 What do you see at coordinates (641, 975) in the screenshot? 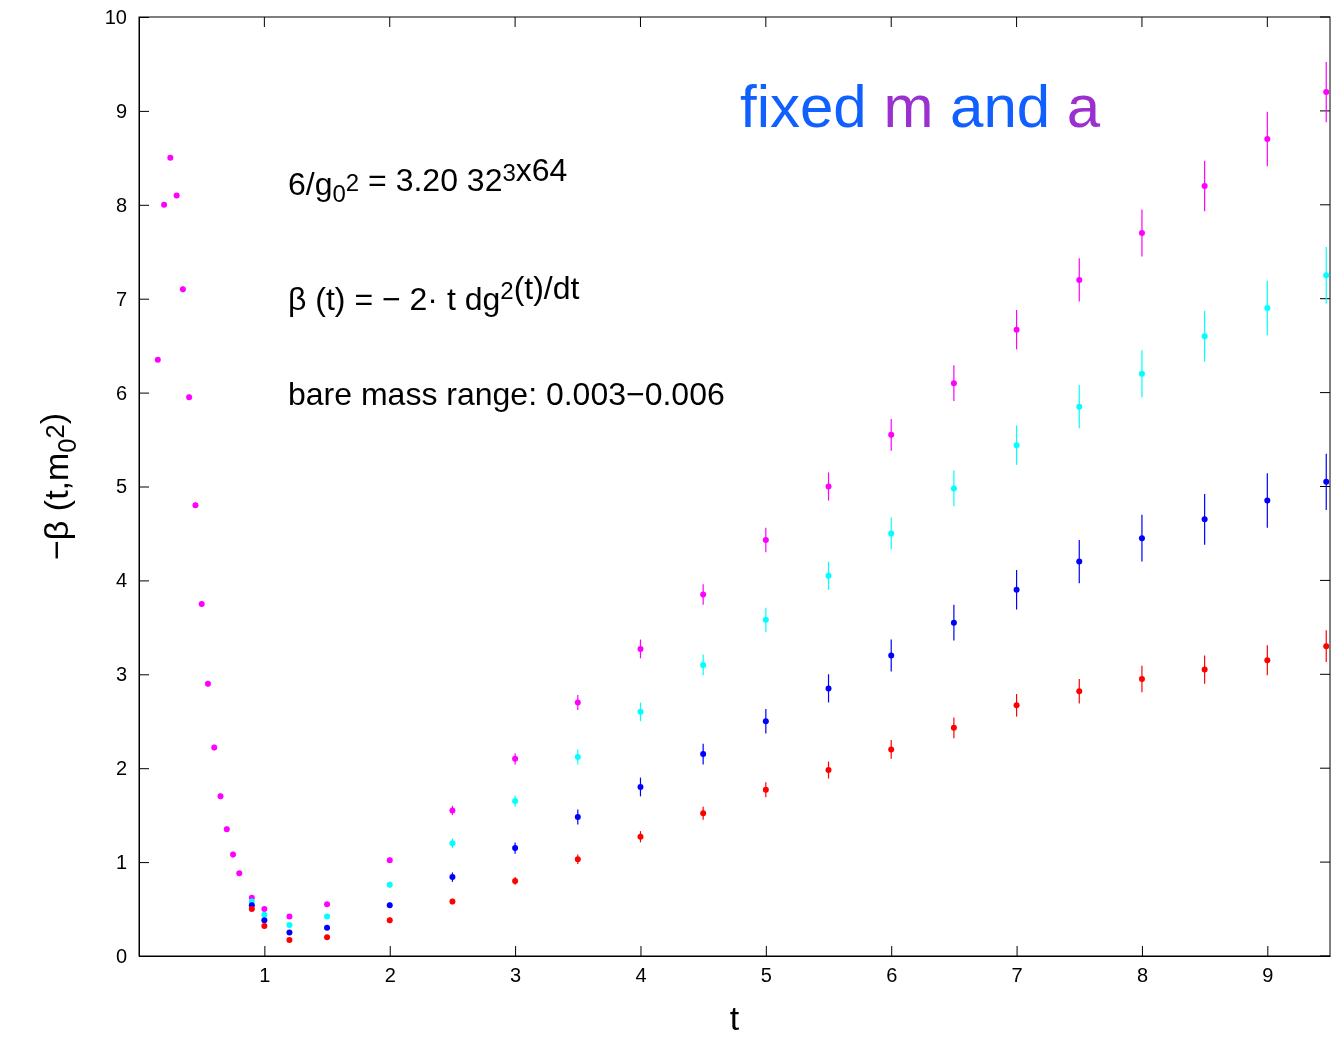
I see `x-tick-label: 4` at bounding box center [641, 975].